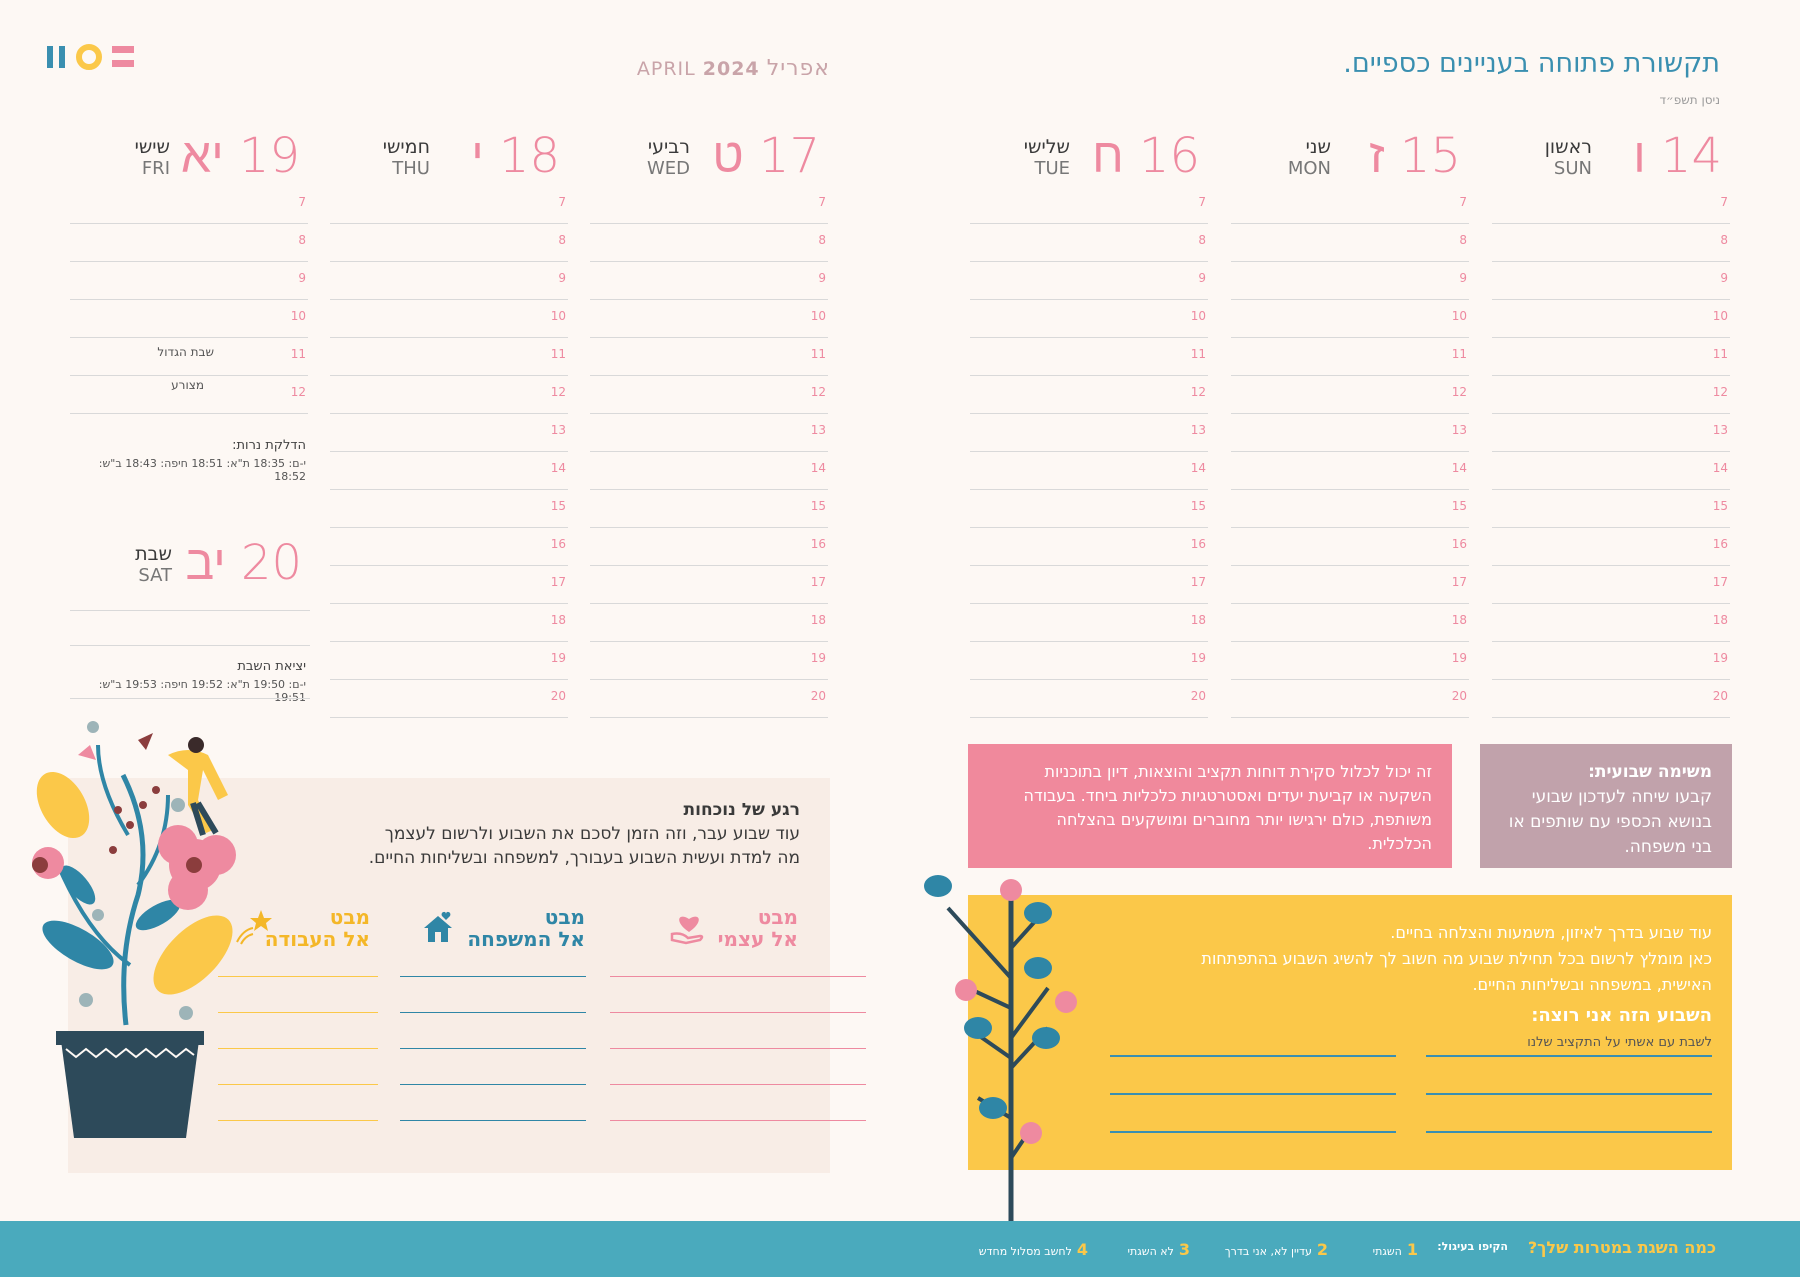 This screenshot has width=1800, height=1277. Describe the element at coordinates (1158, 1249) in the screenshot. I see `footer-option: 3לא השגתי` at that location.